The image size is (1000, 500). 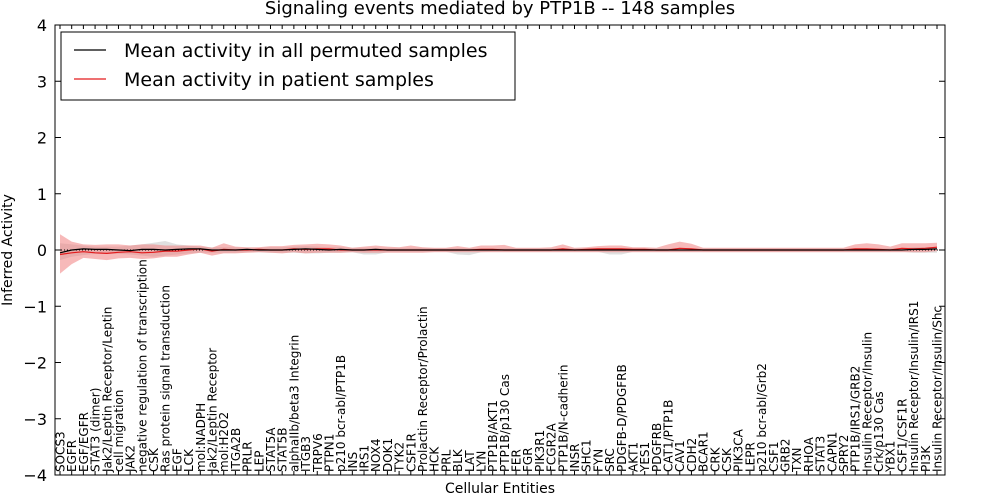 What do you see at coordinates (388, 455) in the screenshot?
I see `x-tick-label: DOK1` at bounding box center [388, 455].